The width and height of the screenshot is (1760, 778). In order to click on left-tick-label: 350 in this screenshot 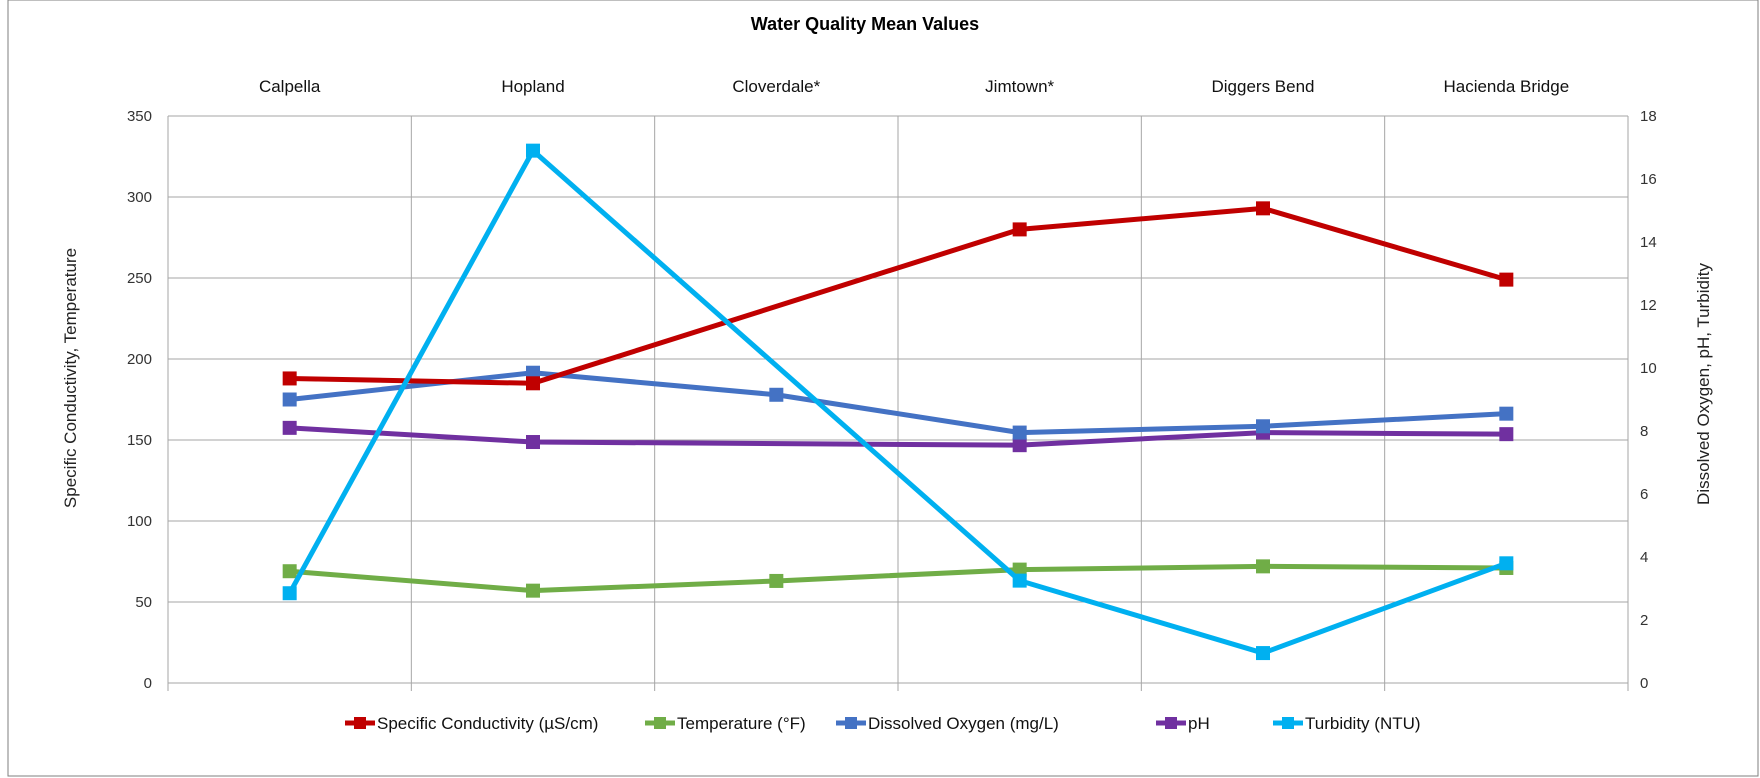, I will do `click(139, 116)`.